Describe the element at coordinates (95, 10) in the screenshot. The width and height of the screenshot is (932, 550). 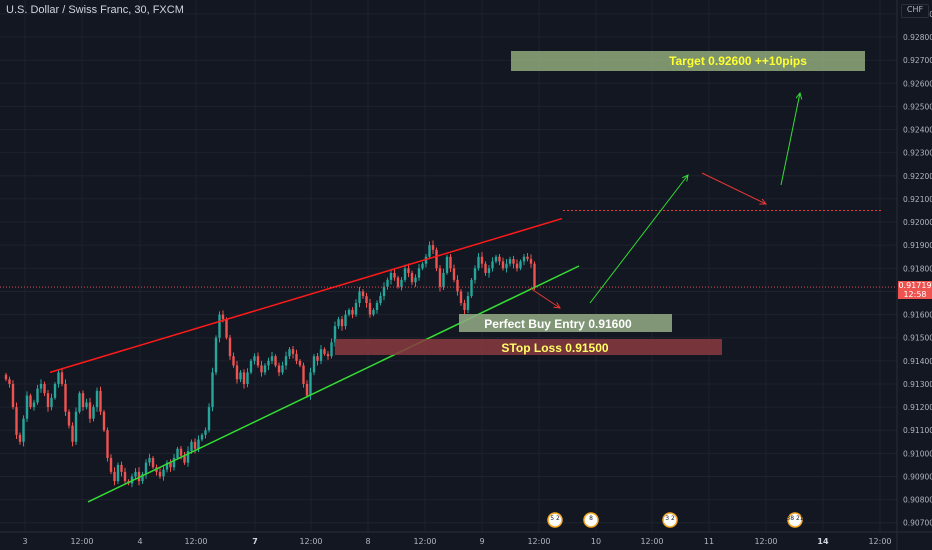
I see `chart-title: U.S. Dollar / Swiss Franc, 30, FXCM` at that location.